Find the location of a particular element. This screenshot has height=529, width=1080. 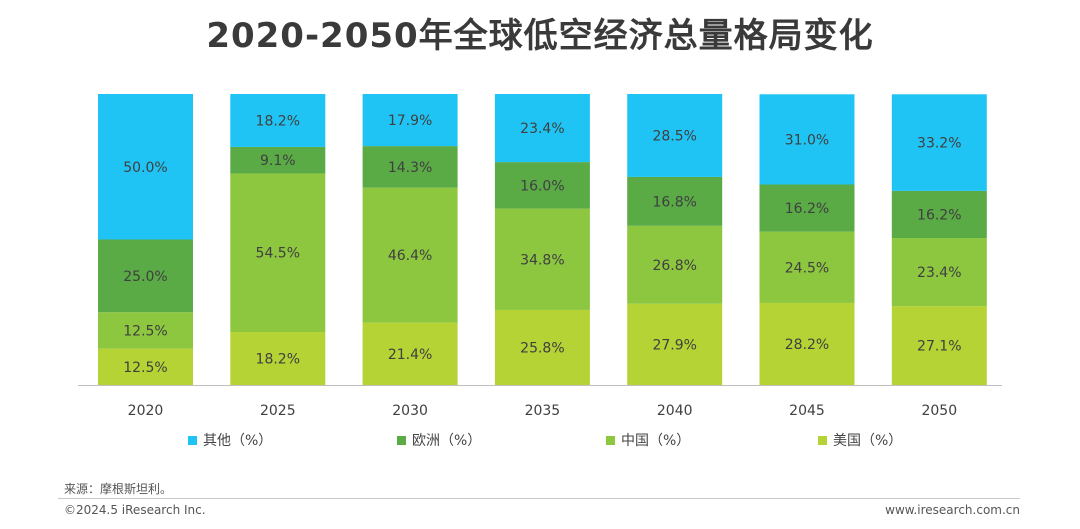

data-label: 50.0% is located at coordinates (145, 168).